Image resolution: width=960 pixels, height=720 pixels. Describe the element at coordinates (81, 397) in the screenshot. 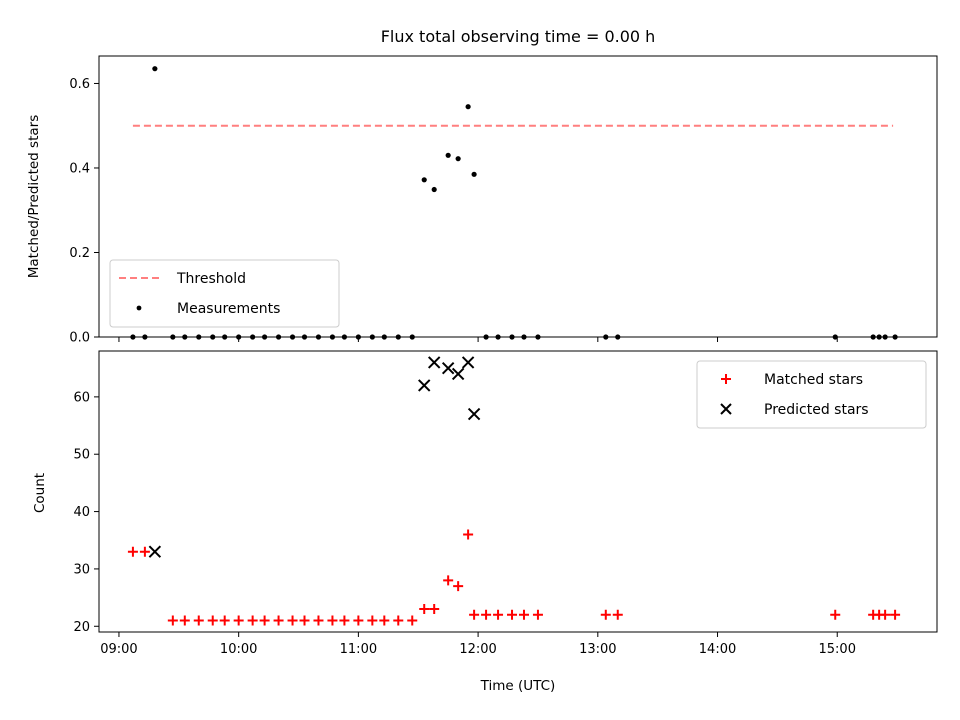

I see `y-tick-label: 60` at that location.